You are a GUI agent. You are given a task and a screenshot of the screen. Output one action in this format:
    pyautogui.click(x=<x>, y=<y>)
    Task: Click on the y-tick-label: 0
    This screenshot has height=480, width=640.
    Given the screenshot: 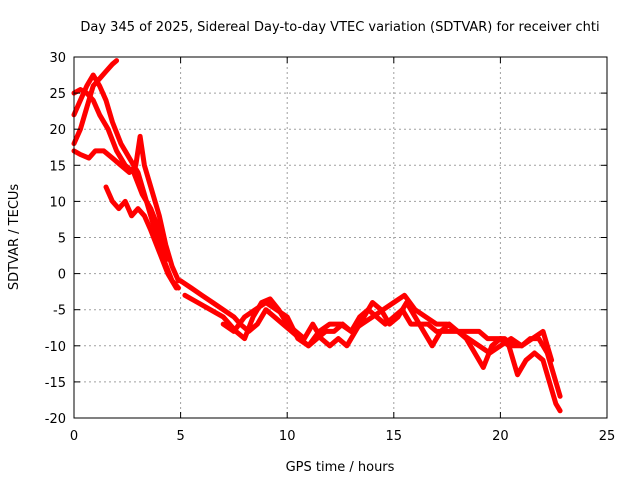 What is the action you would take?
    pyautogui.click(x=62, y=275)
    